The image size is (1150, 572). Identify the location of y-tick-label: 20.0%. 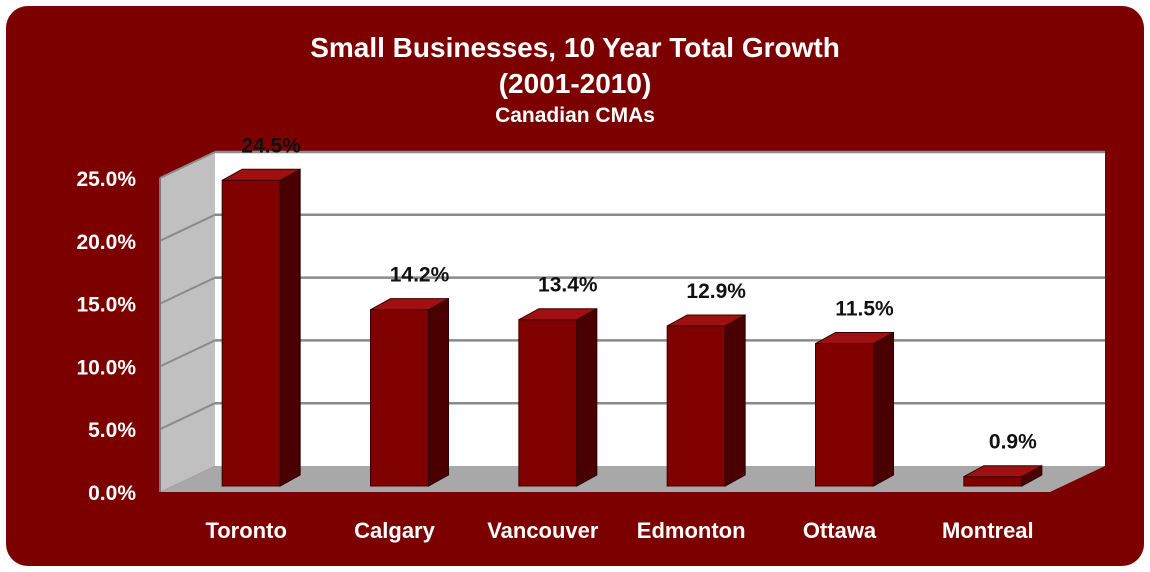
(106, 242).